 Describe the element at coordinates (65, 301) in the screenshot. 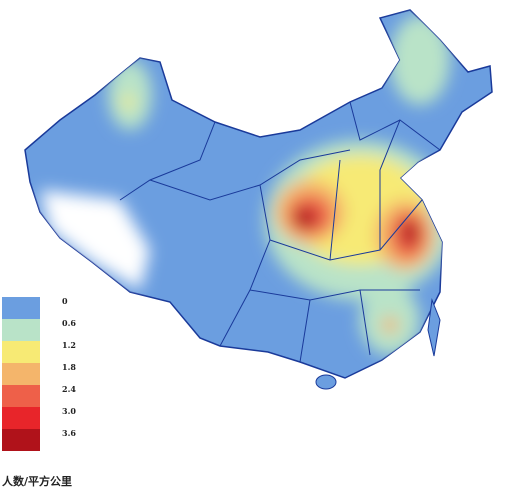

I see `legend-label: 0` at that location.